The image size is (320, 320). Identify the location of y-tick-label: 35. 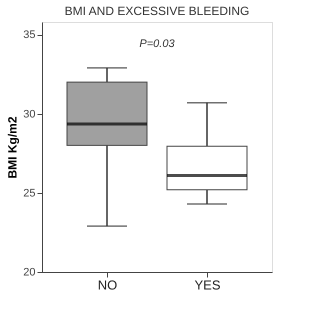
(29, 35).